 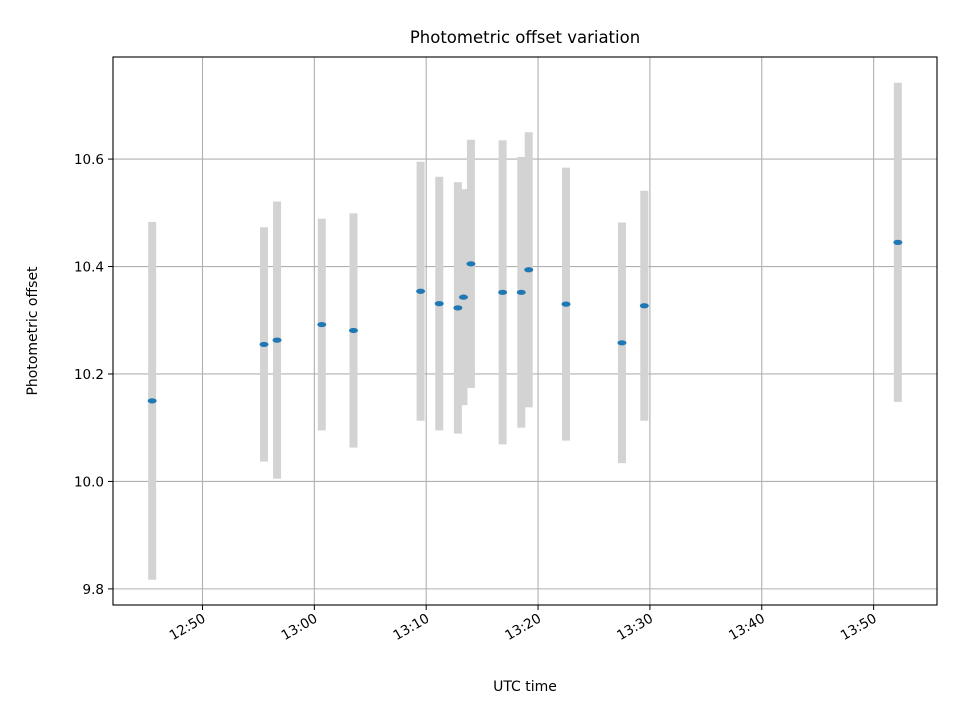 What do you see at coordinates (89, 160) in the screenshot?
I see `y-tick-label: 10.6` at bounding box center [89, 160].